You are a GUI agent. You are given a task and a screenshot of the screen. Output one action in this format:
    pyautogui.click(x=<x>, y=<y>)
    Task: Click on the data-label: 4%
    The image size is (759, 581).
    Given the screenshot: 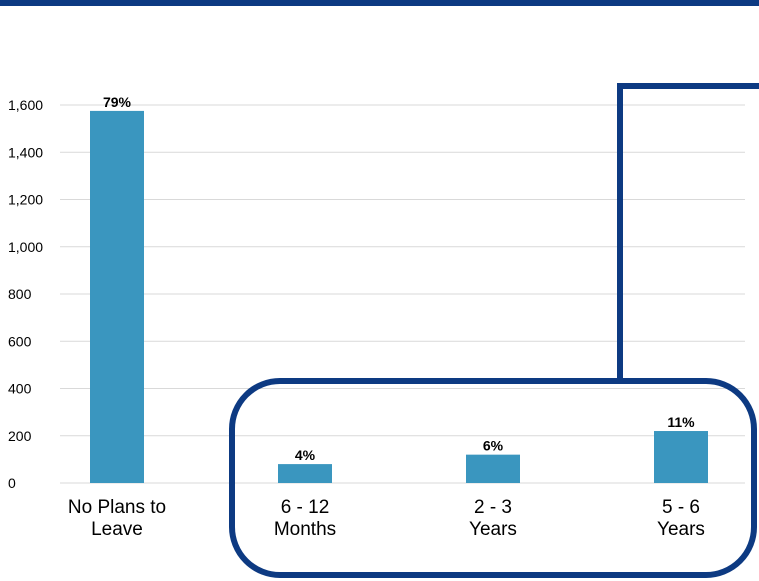 What is the action you would take?
    pyautogui.click(x=305, y=455)
    